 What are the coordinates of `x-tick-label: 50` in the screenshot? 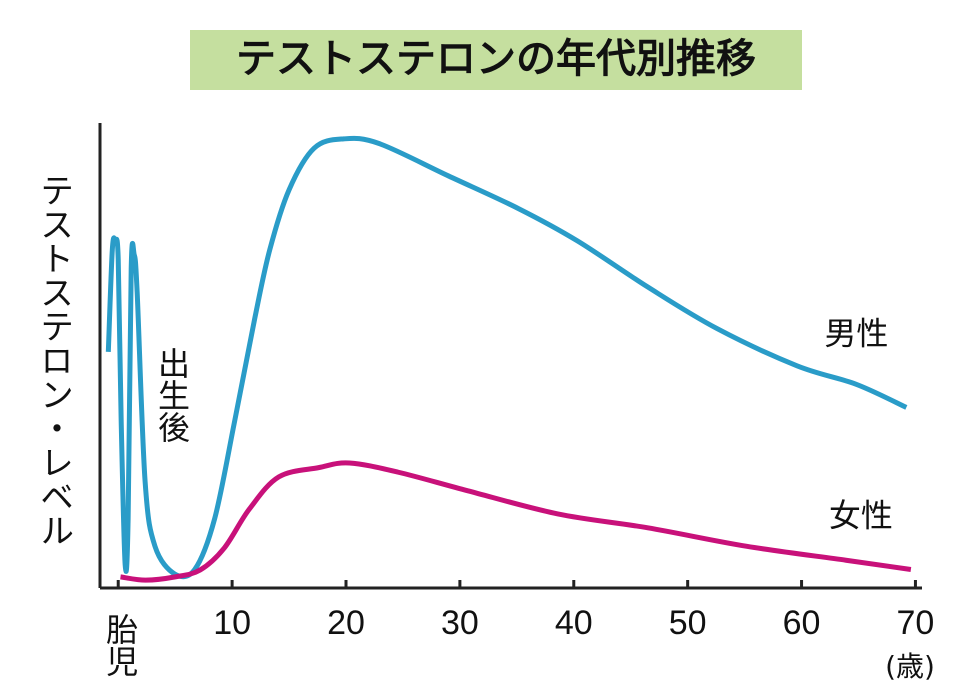 It's located at (688, 623).